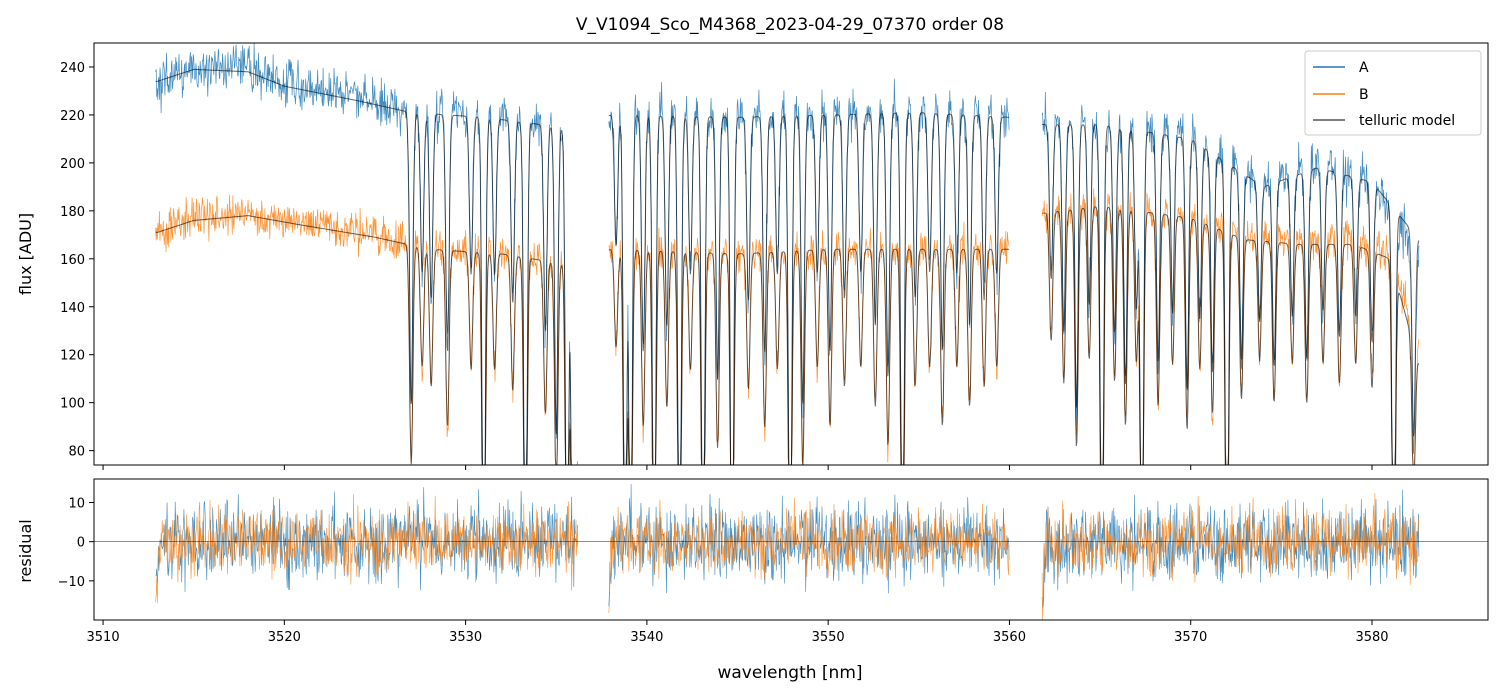 The width and height of the screenshot is (1502, 696). I want to click on flux-y-ticks: 80 100 120 140 160 180 200 220 240, so click(77, 260).